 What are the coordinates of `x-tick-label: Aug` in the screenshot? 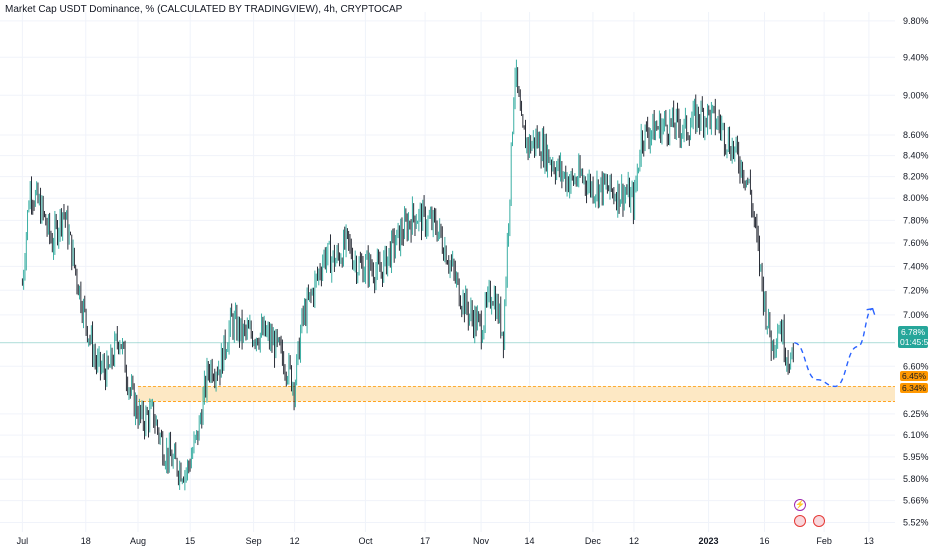 It's located at (138, 541).